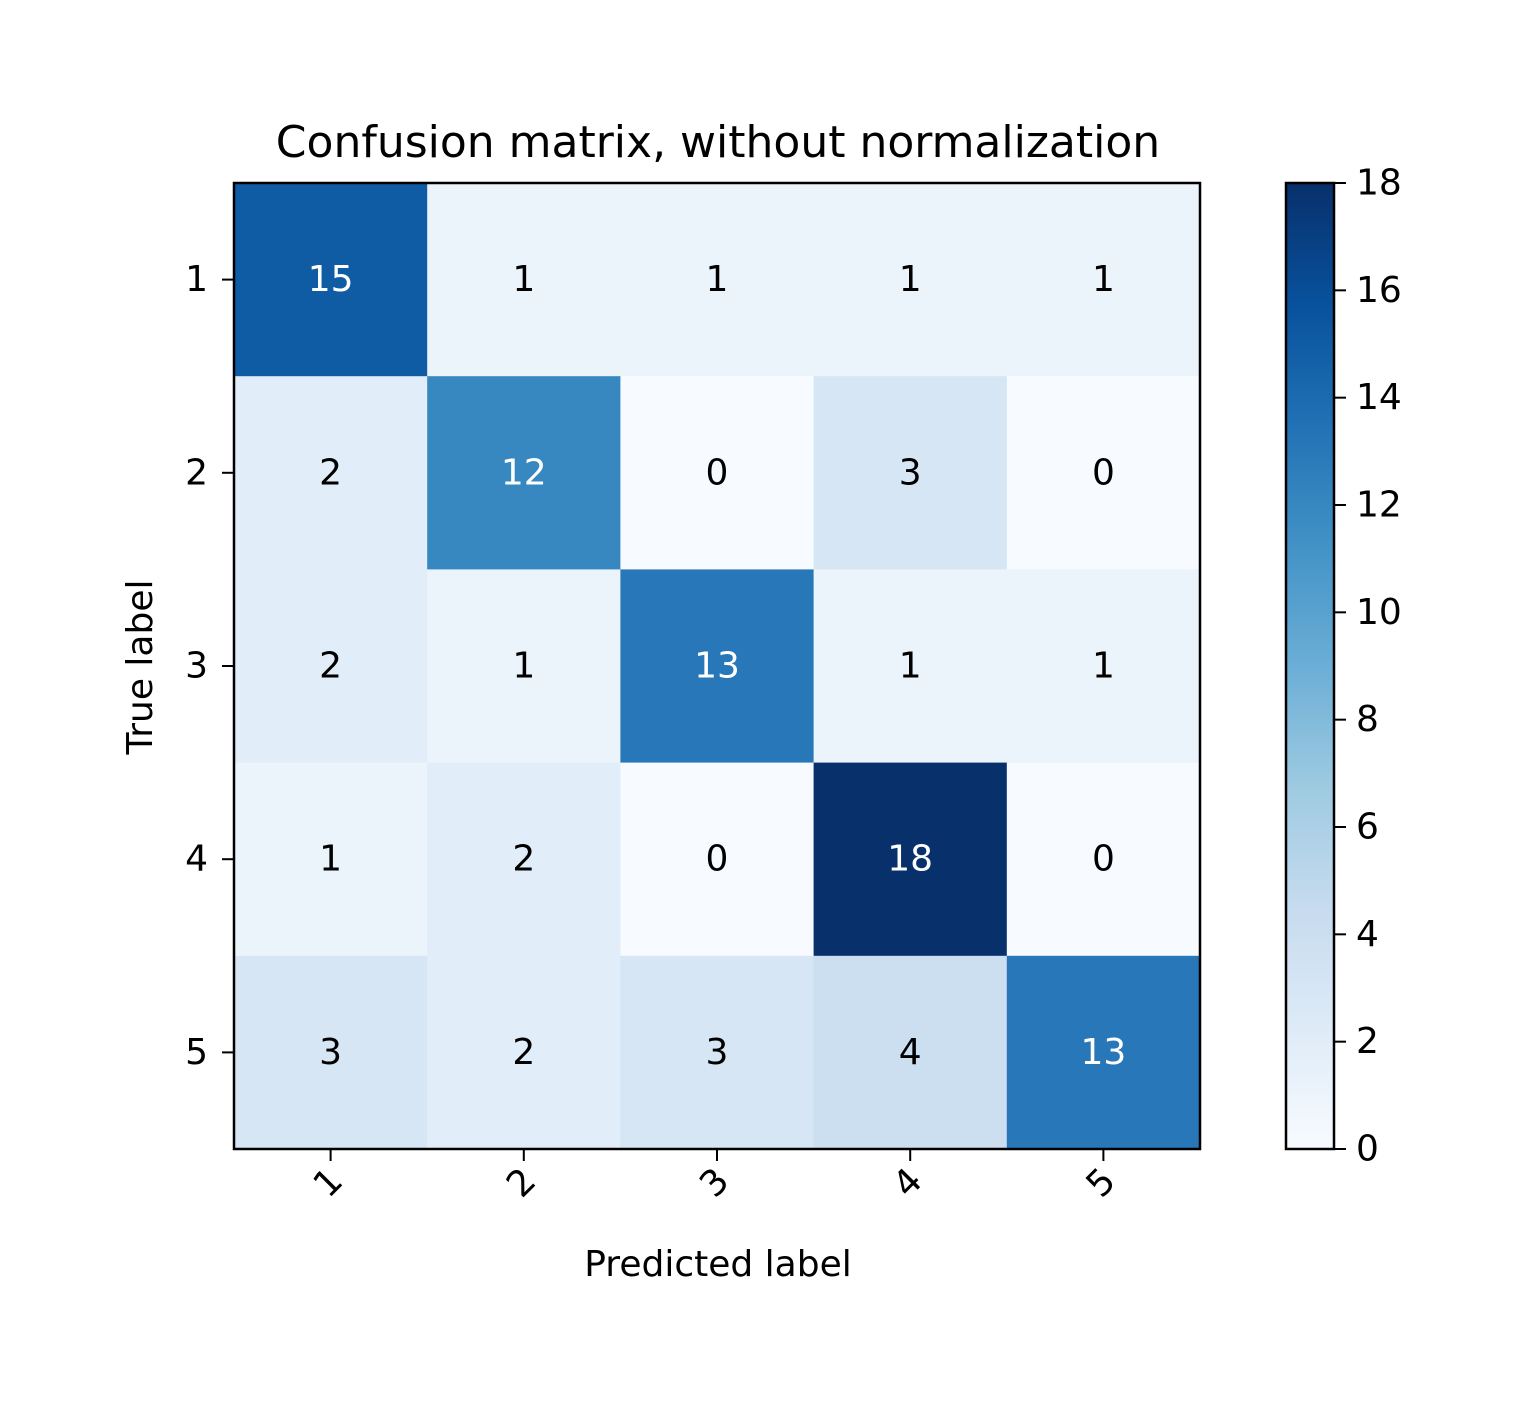 The image size is (1536, 1405). I want to click on cell-value-r2-c4: 3, so click(910, 472).